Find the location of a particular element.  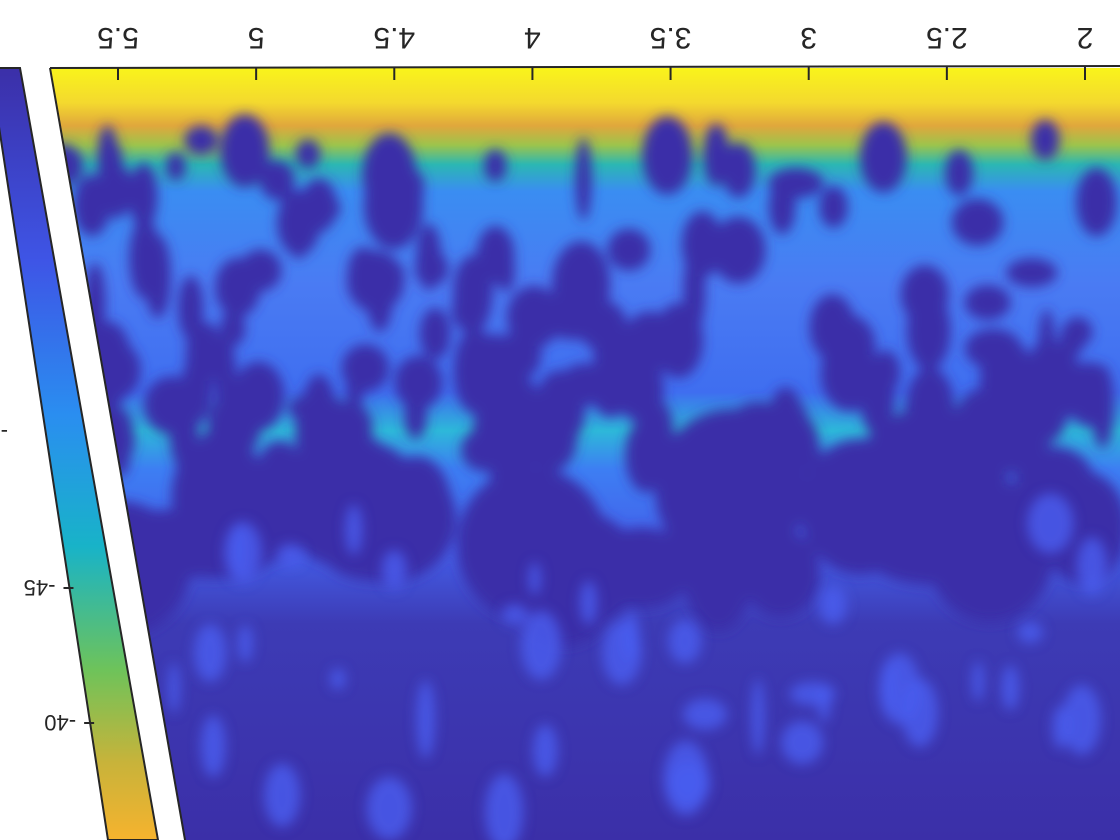

colorbar-tick-label: -40 is located at coordinates (60, 722).